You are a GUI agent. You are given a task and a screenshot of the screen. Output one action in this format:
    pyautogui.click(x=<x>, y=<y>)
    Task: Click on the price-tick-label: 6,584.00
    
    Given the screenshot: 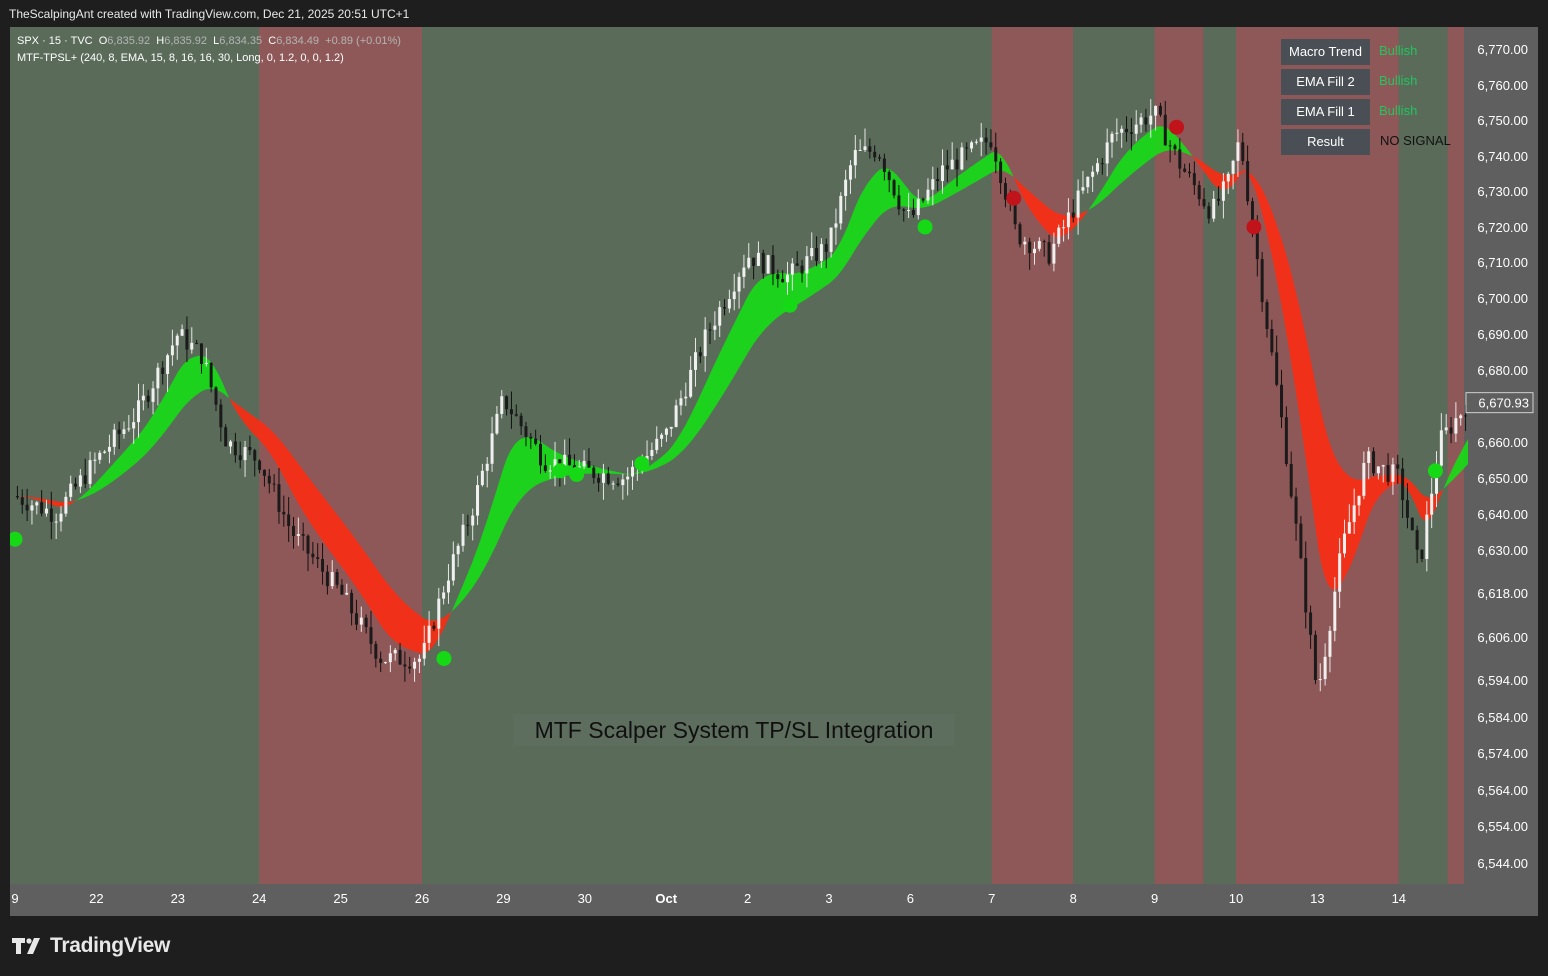 What is the action you would take?
    pyautogui.click(x=1502, y=717)
    